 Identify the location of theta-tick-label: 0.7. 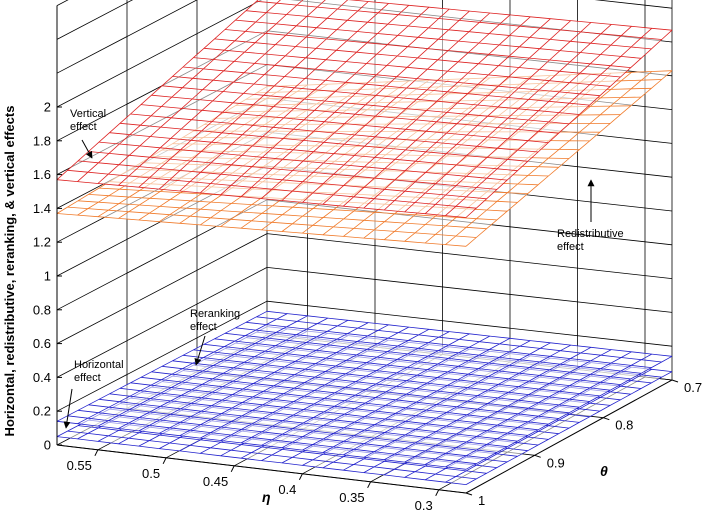
(693, 387).